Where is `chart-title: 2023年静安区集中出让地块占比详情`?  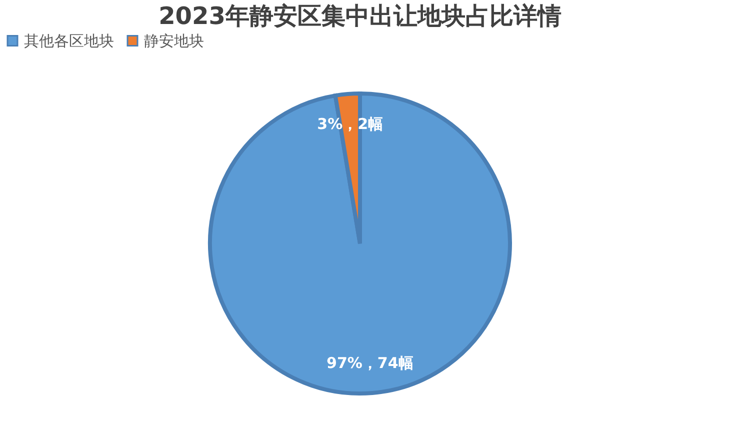 chart-title: 2023年静安区集中出让地块占比详情 is located at coordinates (360, 16).